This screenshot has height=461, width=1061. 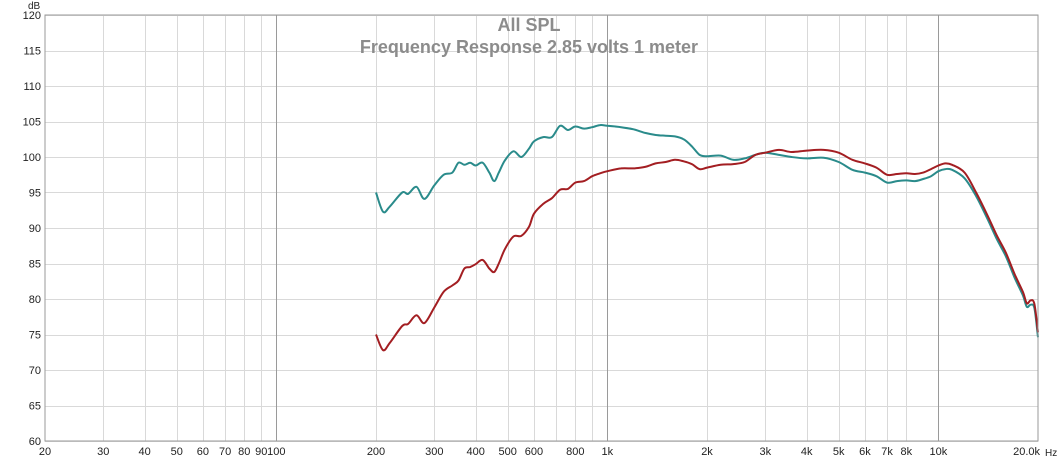 What do you see at coordinates (534, 452) in the screenshot?
I see `x-tick-label: 600` at bounding box center [534, 452].